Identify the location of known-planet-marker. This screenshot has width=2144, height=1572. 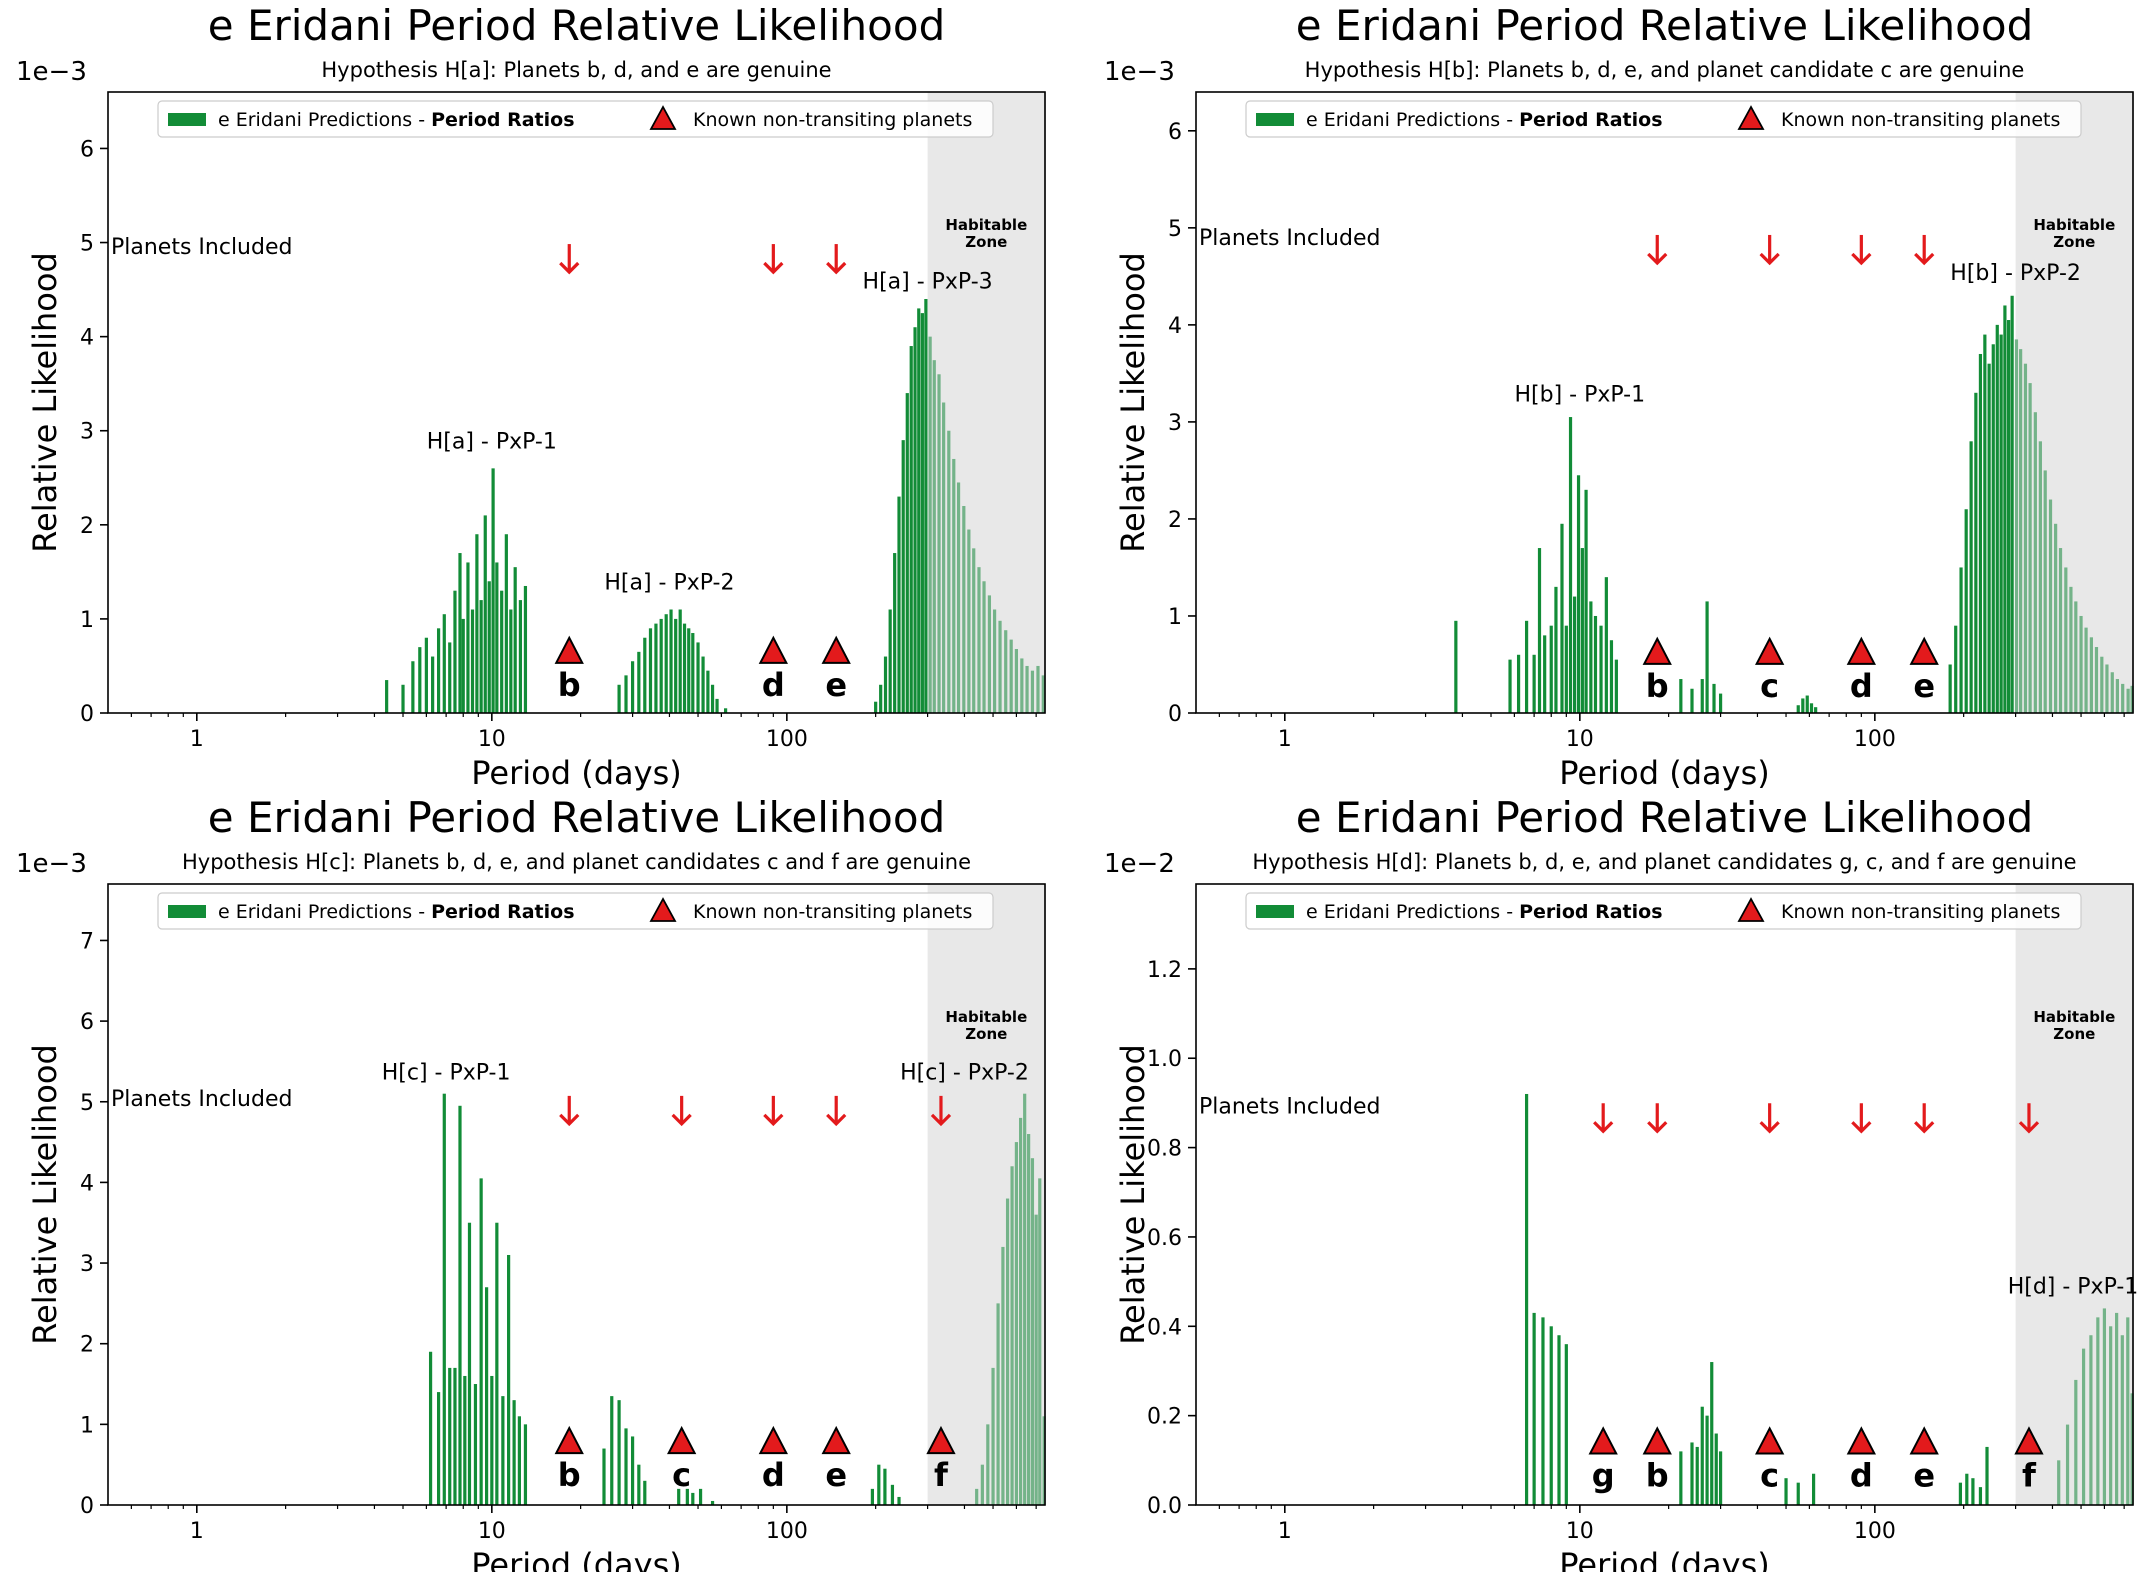
(1770, 1440).